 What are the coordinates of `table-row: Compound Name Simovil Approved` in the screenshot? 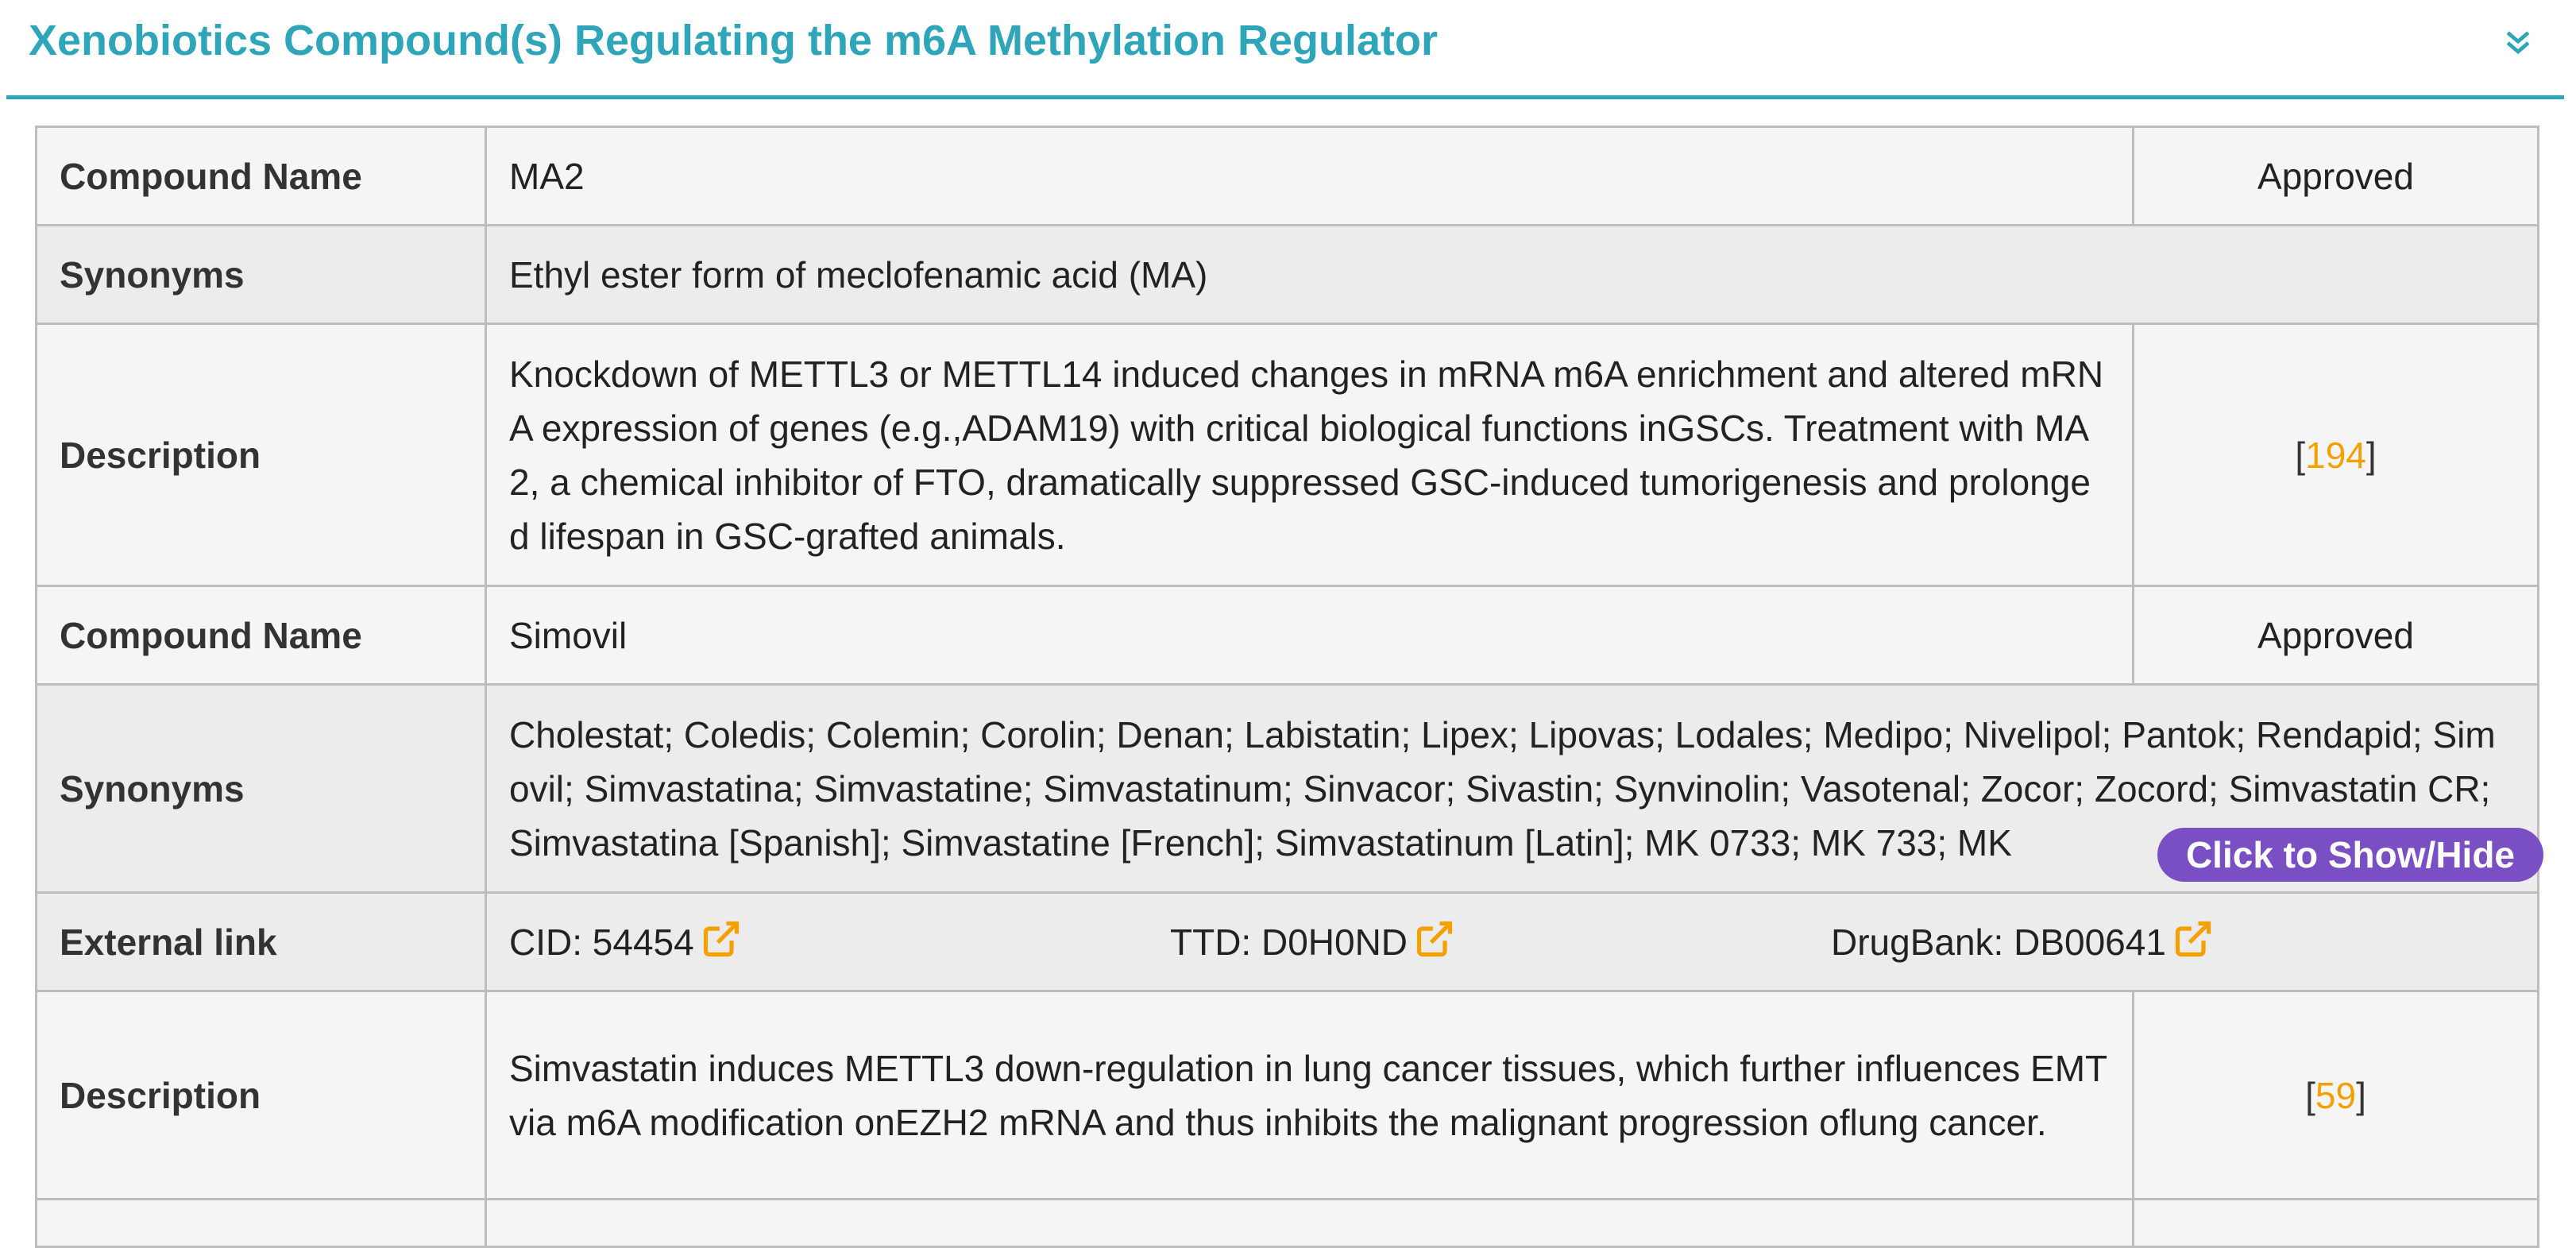 It's located at (1287, 635).